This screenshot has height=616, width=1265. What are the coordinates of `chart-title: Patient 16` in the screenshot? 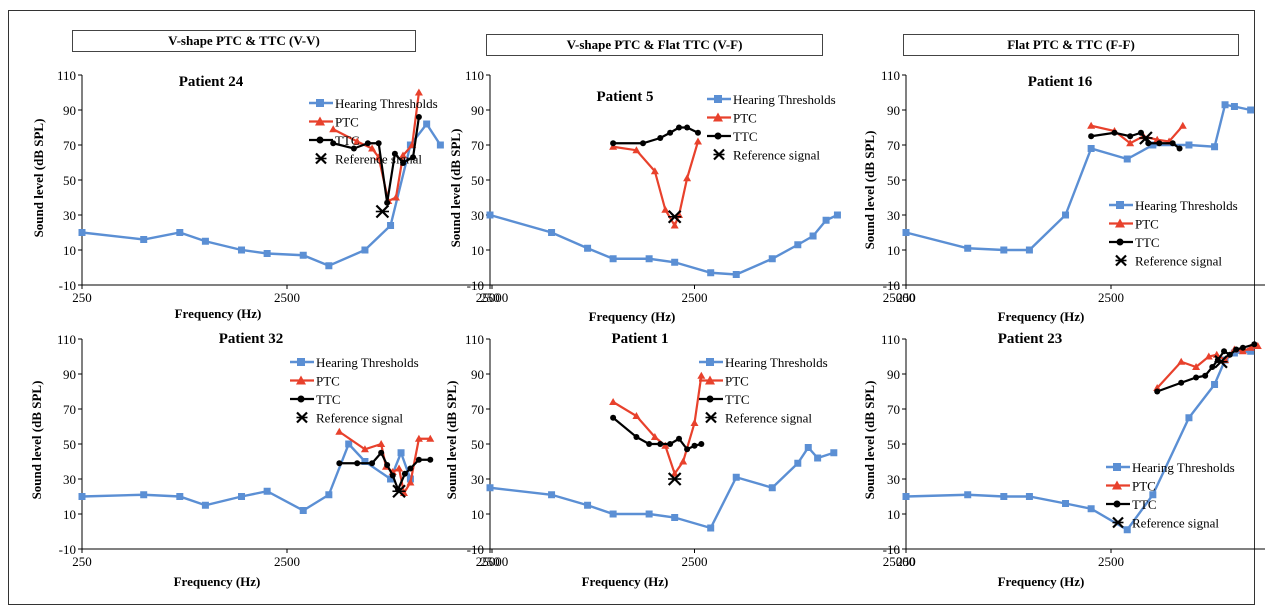 It's located at (1060, 82).